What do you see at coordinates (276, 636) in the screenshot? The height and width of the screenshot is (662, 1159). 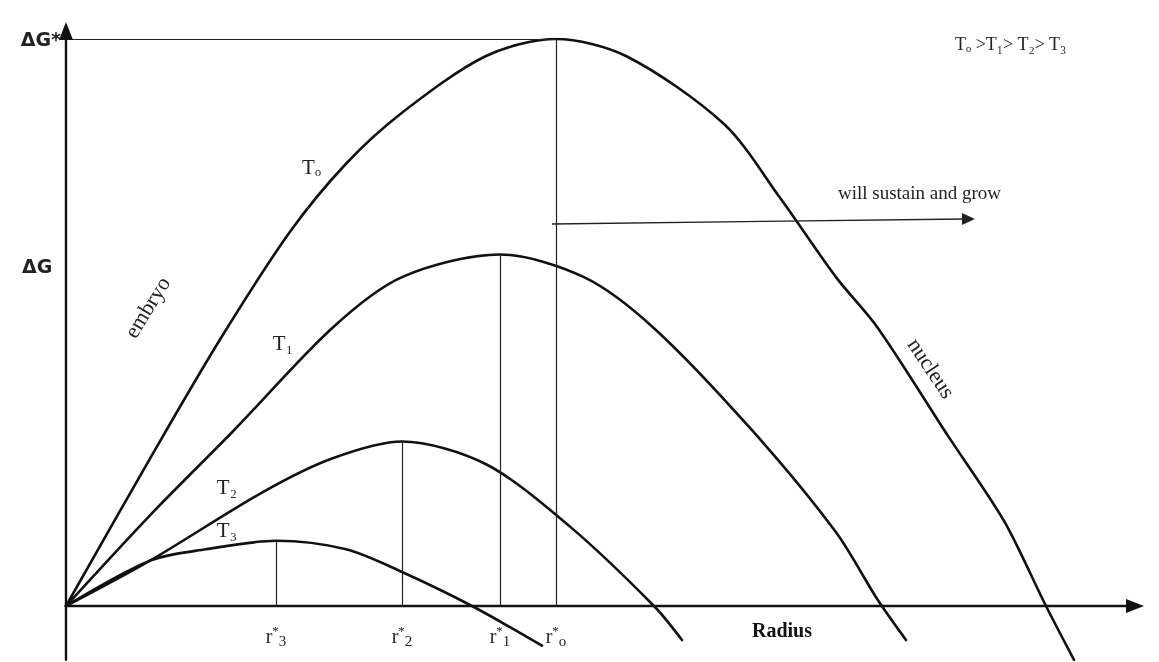 I see `x-tick-label: r*3` at bounding box center [276, 636].